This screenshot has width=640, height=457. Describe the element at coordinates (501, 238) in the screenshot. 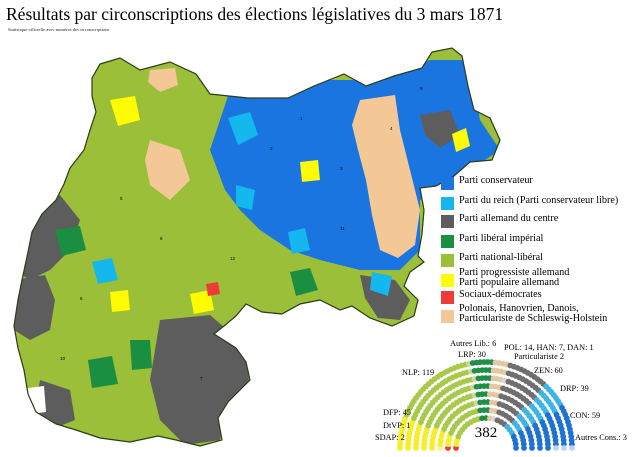

I see `legend-label: Parti libéral impérial` at that location.